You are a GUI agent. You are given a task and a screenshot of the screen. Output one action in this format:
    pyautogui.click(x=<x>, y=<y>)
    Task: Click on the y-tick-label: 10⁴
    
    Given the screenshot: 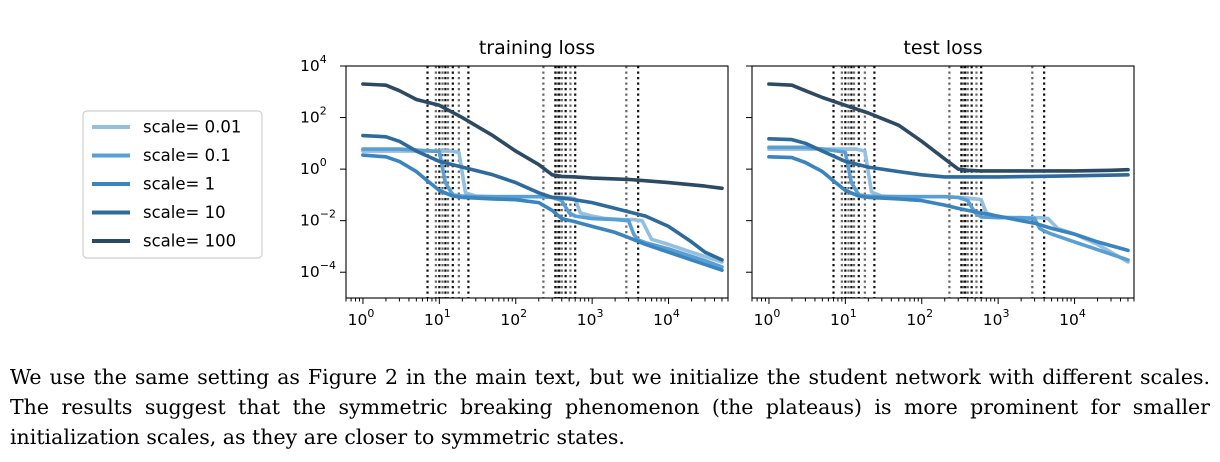 What is the action you would take?
    pyautogui.click(x=313, y=64)
    